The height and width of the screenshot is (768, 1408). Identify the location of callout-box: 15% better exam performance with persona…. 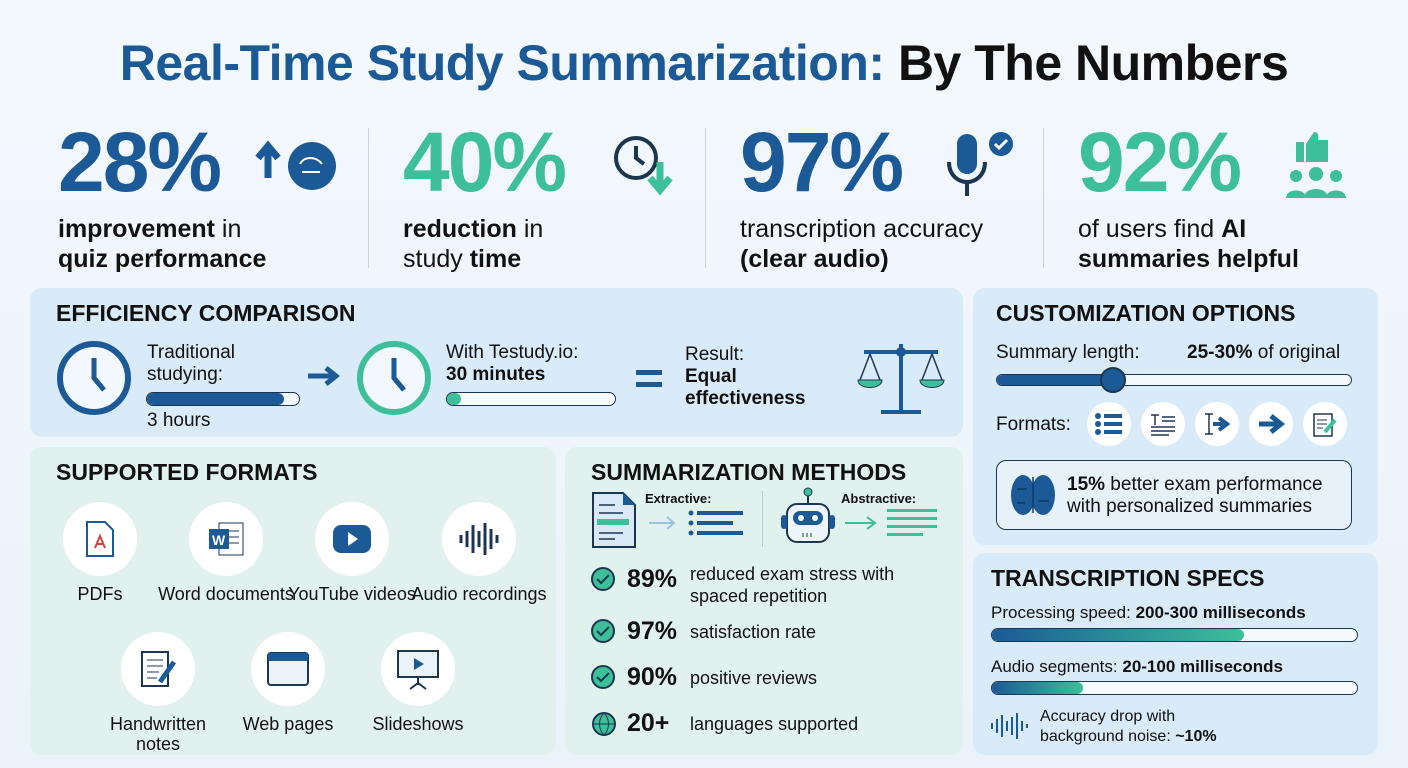
(1174, 495).